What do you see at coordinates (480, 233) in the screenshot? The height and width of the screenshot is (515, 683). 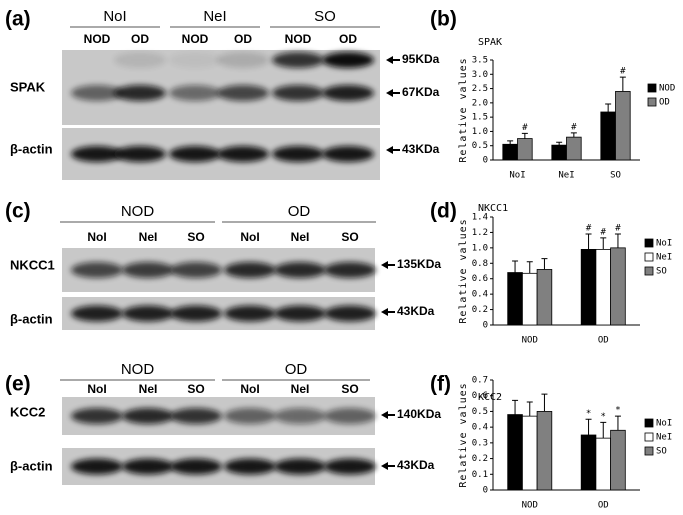 I see `y-tick-label: 1.2` at bounding box center [480, 233].